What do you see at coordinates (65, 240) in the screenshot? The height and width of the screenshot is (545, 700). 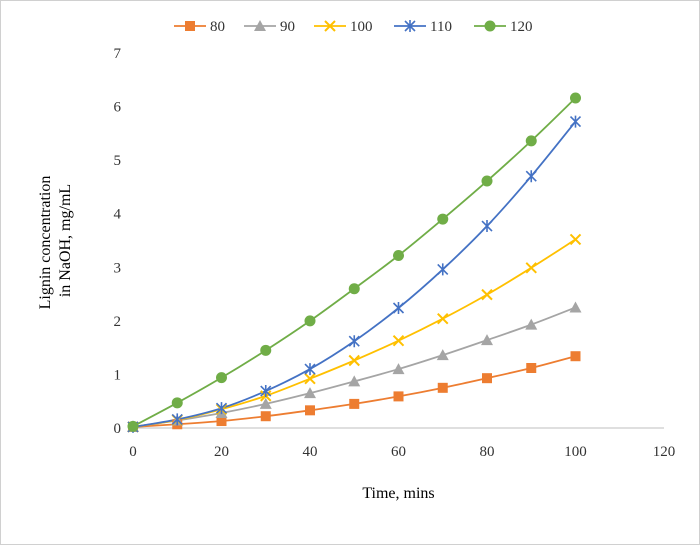 I see `y-axis-title-line-2: in NaOH, mg/mL` at bounding box center [65, 240].